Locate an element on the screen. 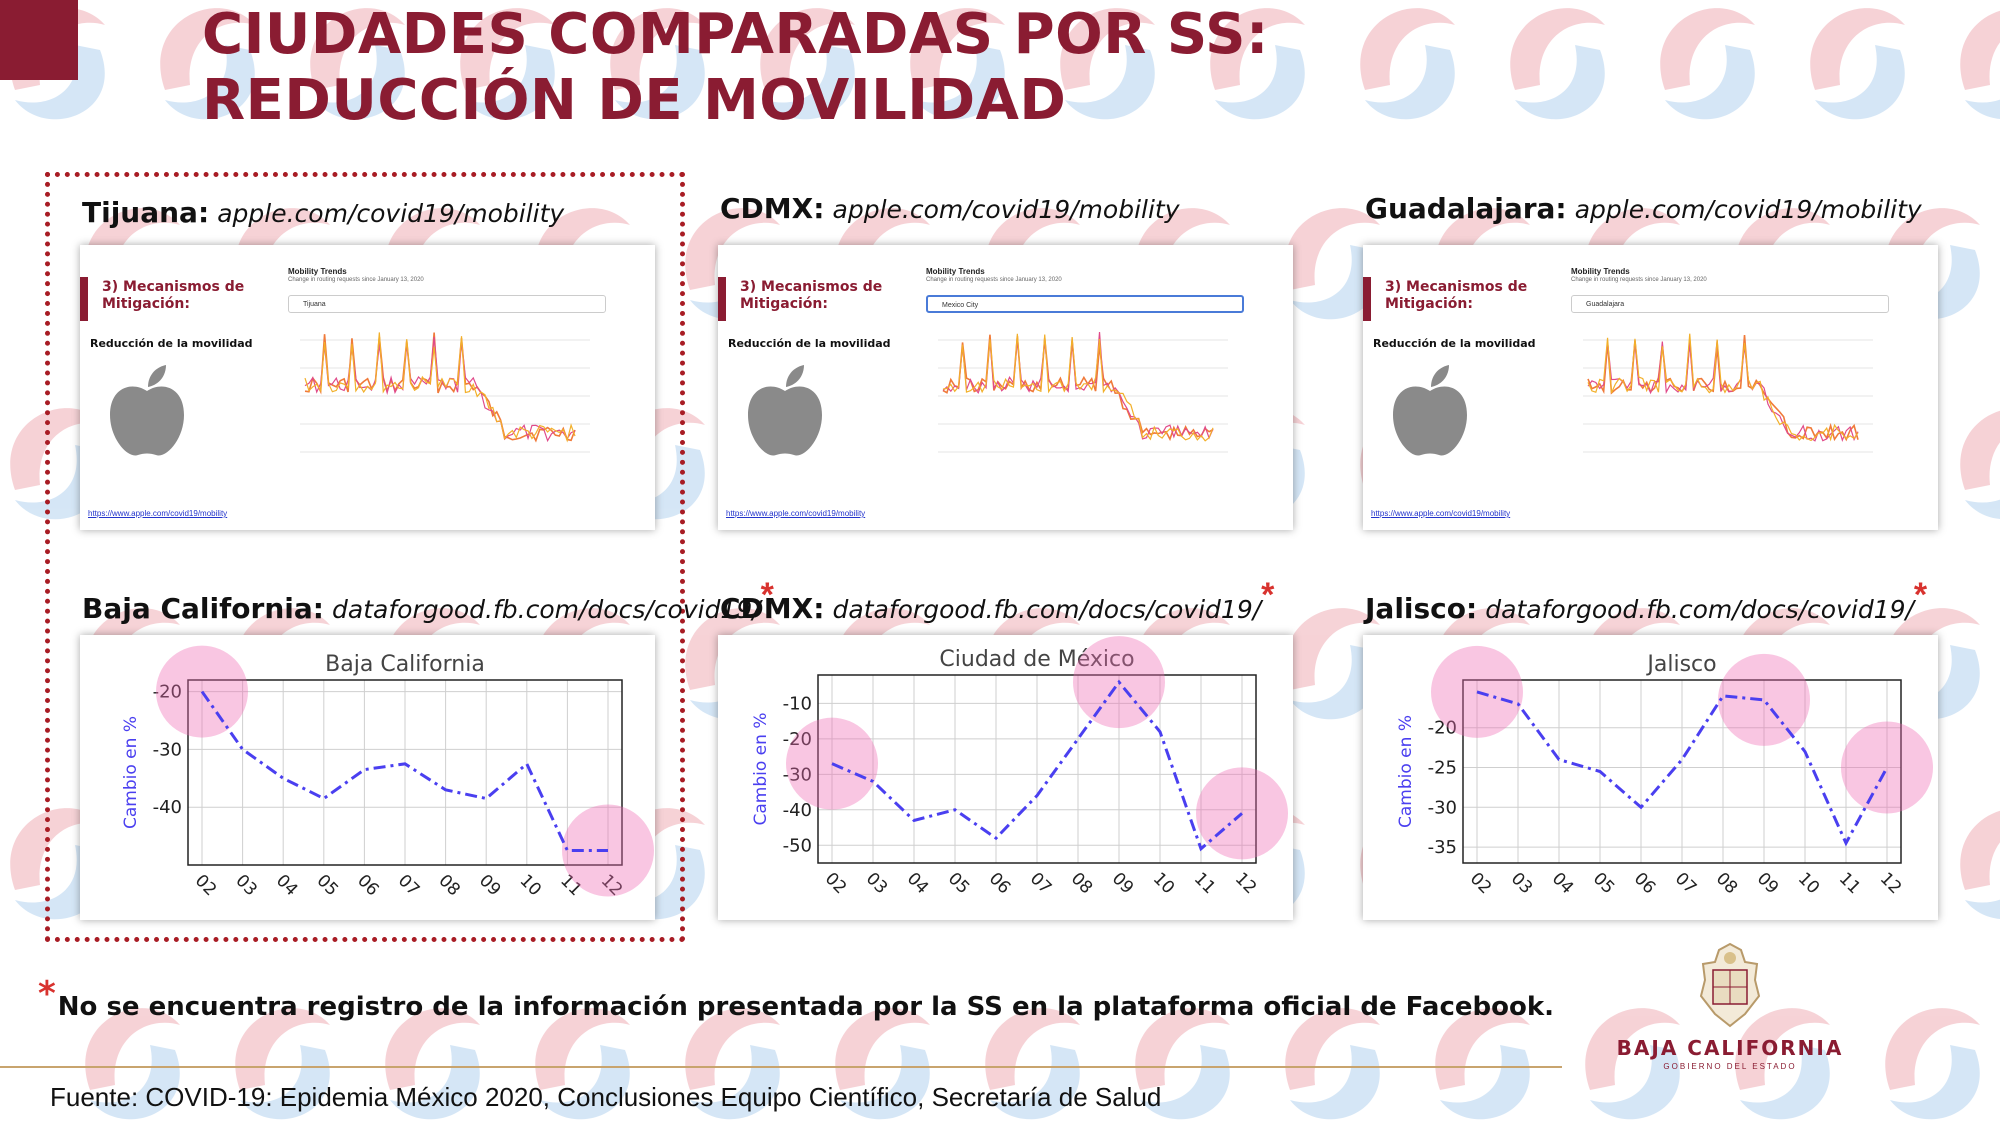  search-box: Tijuana is located at coordinates (447, 304).